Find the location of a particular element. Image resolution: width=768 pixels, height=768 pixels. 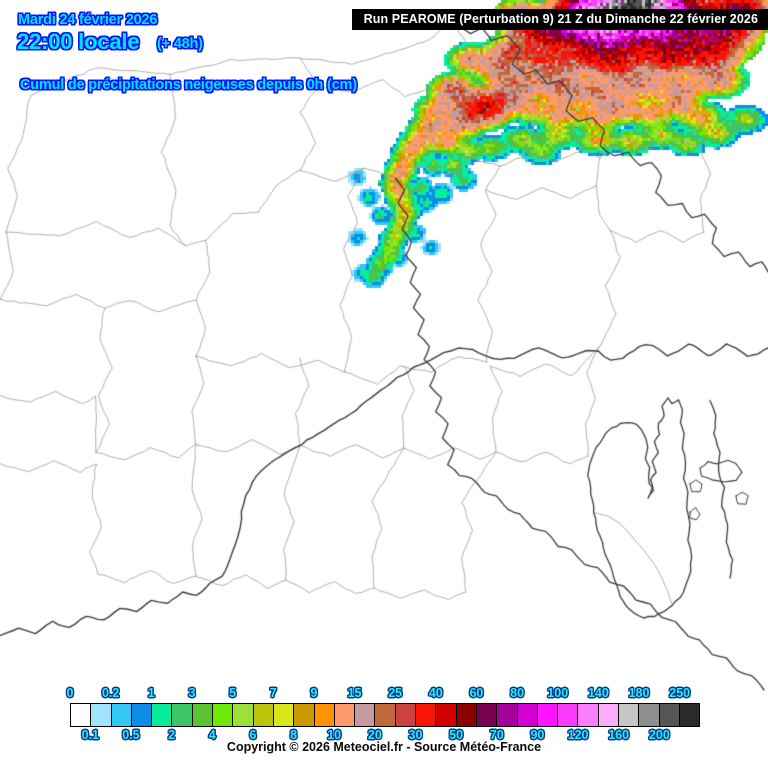

legend-tick-label: 0 is located at coordinates (70, 693).